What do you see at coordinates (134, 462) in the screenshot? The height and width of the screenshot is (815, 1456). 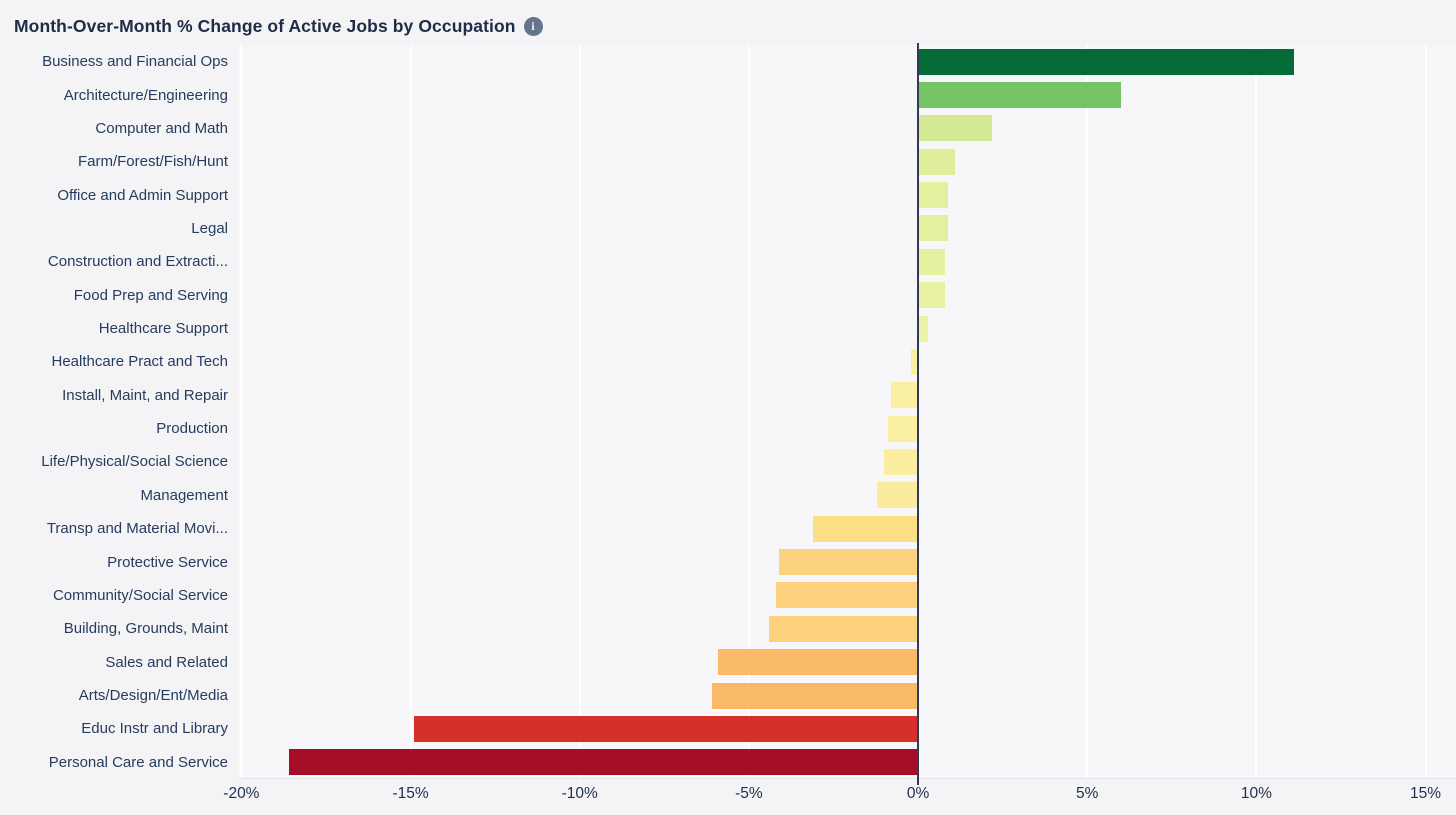 I see `category-label: Life/Physical/Social Science` at bounding box center [134, 462].